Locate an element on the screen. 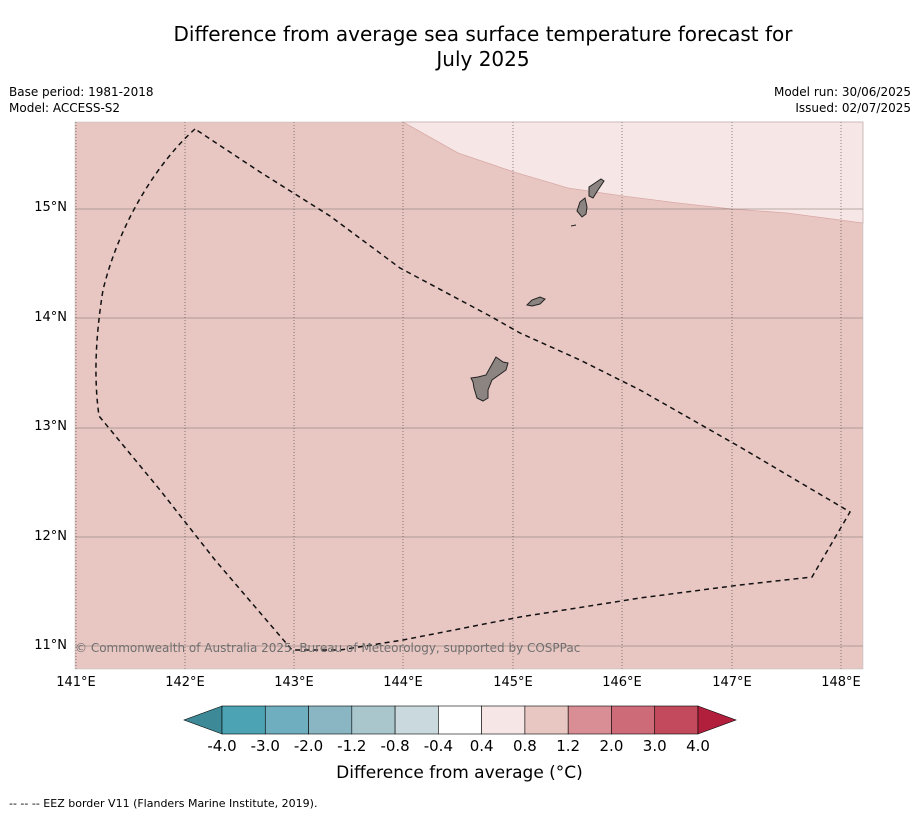 This screenshot has width=919, height=816. lat-label-13n: 13°N is located at coordinates (50, 426).